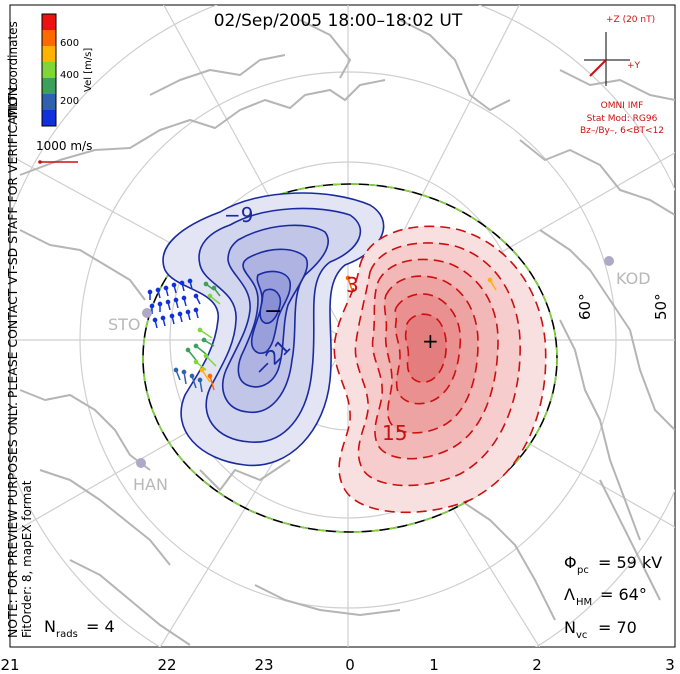 Image resolution: width=680 pixels, height=674 pixels. What do you see at coordinates (598, 68) in the screenshot?
I see `imf-vector` at bounding box center [598, 68].